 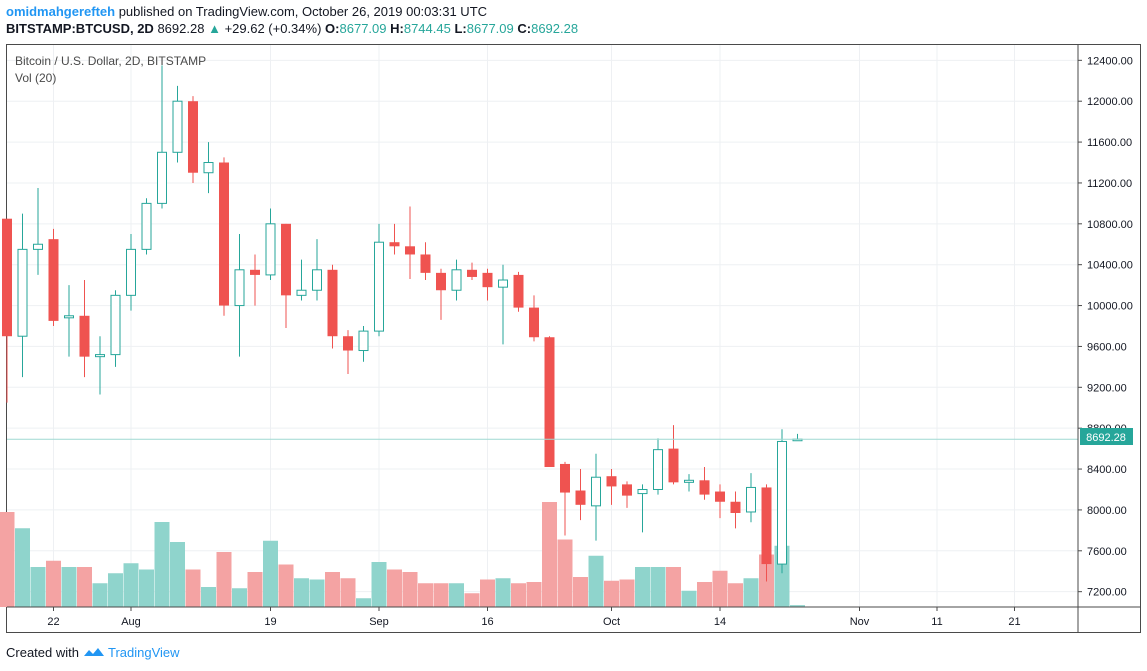 I want to click on legend-title: Bitcoin / U.S. Dollar, 2D, BITSTAMP, so click(x=110, y=61).